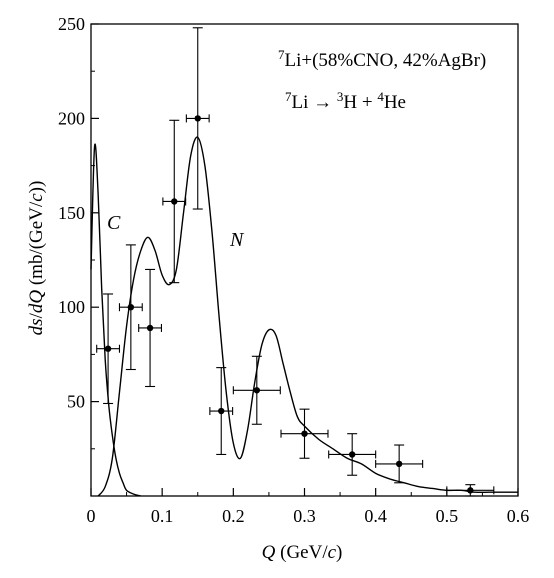  What do you see at coordinates (76, 402) in the screenshot?
I see `y-tick-label: 50` at bounding box center [76, 402].